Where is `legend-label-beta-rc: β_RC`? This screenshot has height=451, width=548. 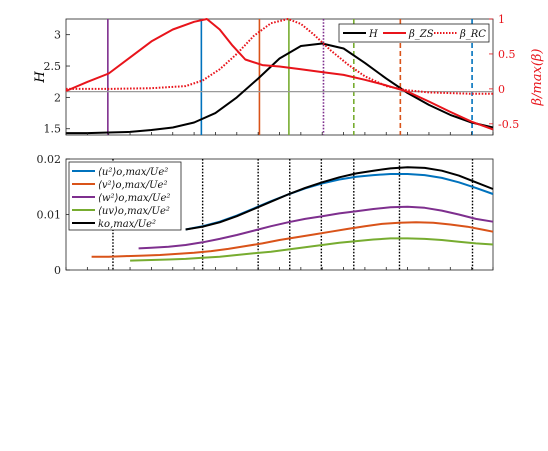 legend-label-beta-rc: β_RC is located at coordinates (472, 34).